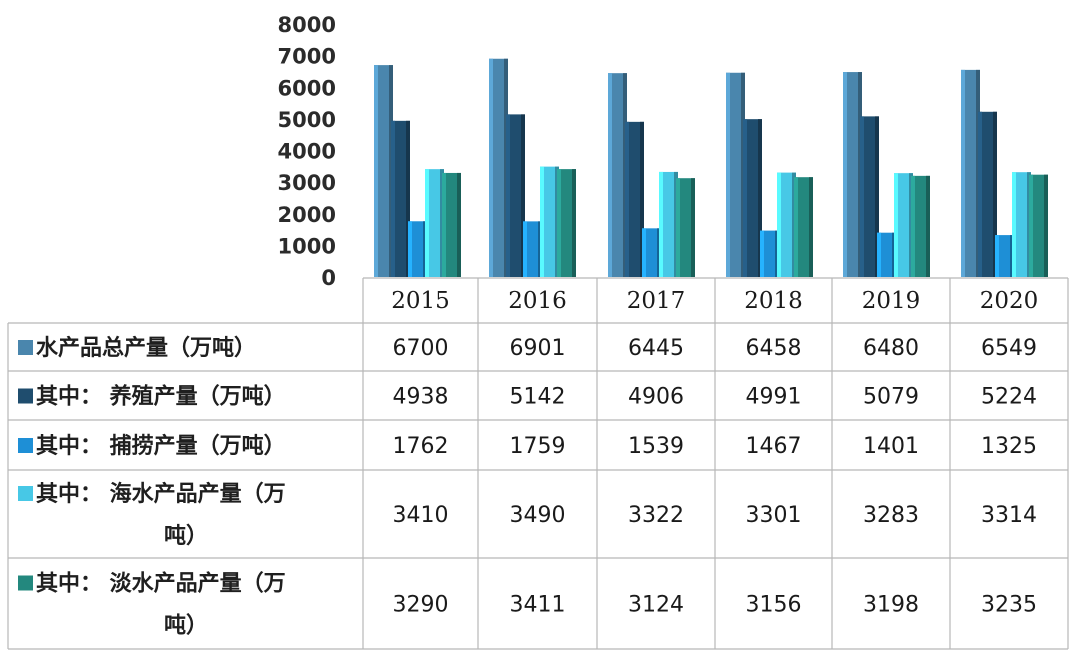 The width and height of the screenshot is (1080, 661). Describe the element at coordinates (1009, 446) in the screenshot. I see `cell-value-2020: 1325` at that location.